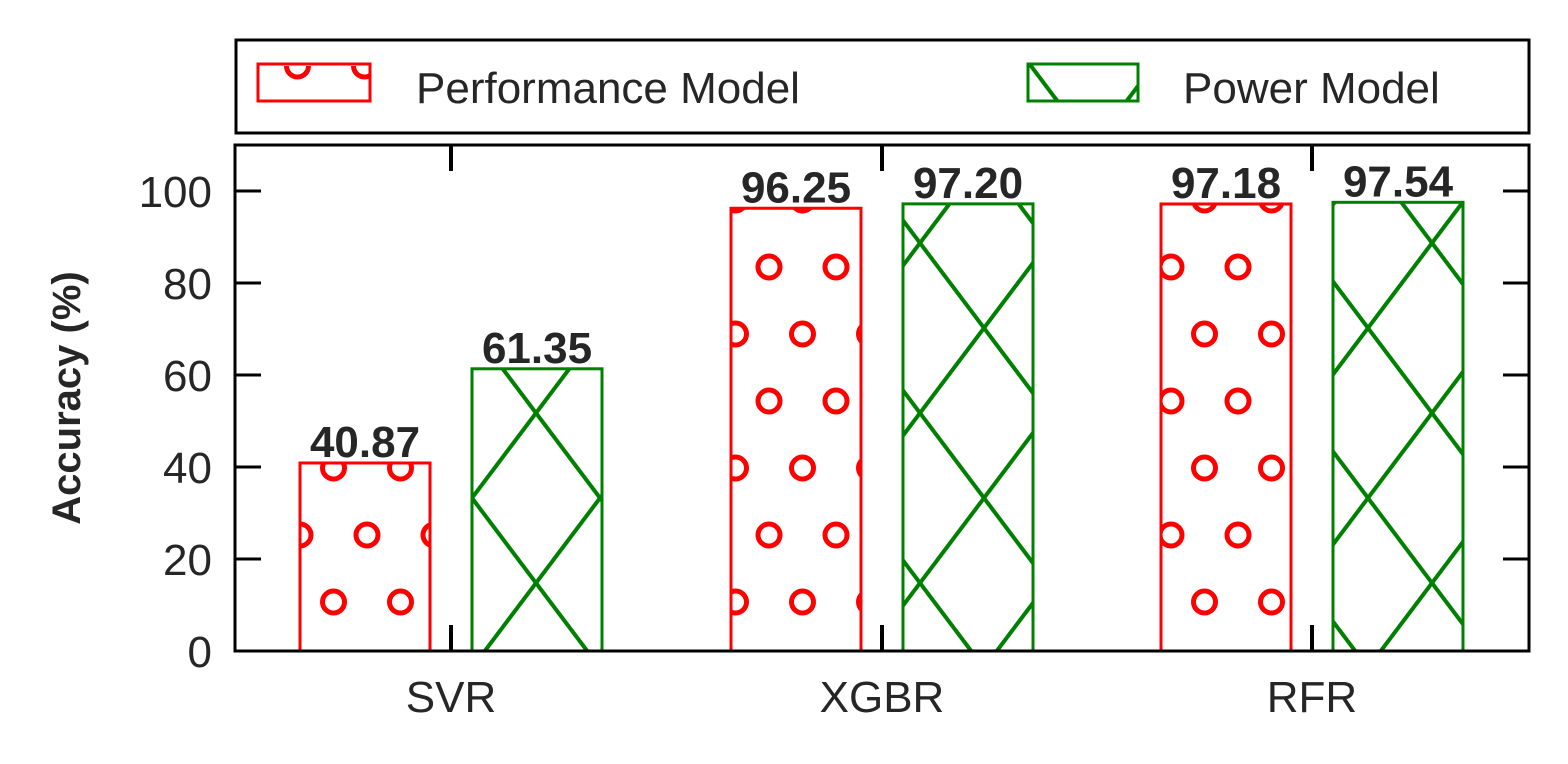 The image size is (1568, 764). What do you see at coordinates (187, 560) in the screenshot?
I see `y-tick-label: 20` at bounding box center [187, 560].